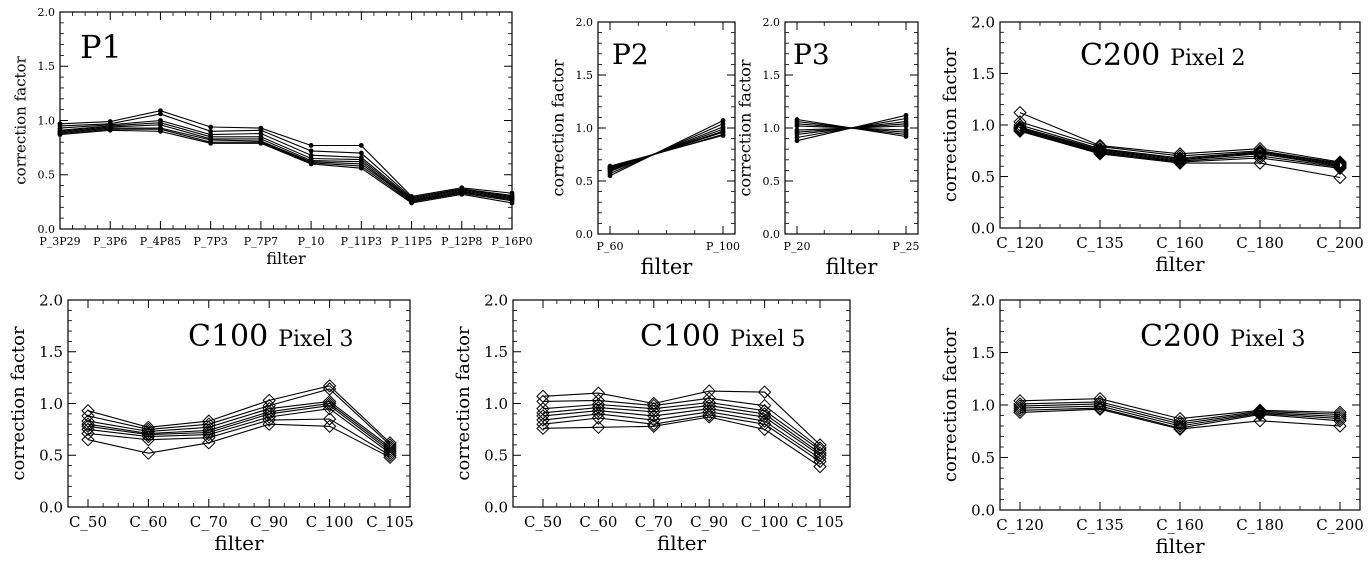  Describe the element at coordinates (271, 336) in the screenshot. I see `chart-title: C100 Pixel 3` at that location.